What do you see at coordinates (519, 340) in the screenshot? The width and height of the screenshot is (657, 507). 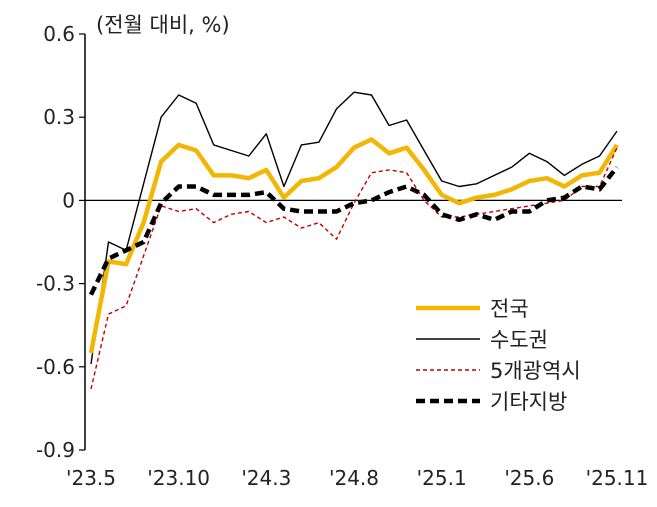 I see `legend-label: 수도권` at bounding box center [519, 340].